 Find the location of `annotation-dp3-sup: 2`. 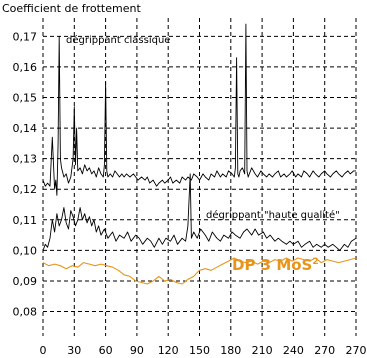

annotation-dp3-sup: 2 is located at coordinates (315, 262).